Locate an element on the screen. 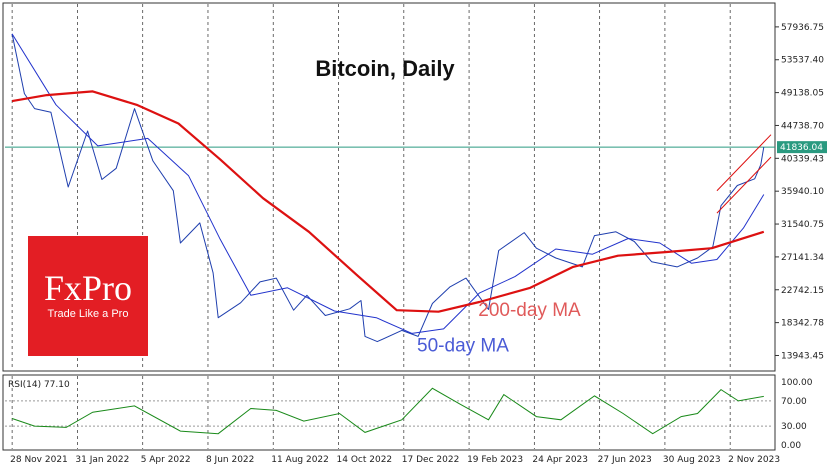  channel-upper-line is located at coordinates (744, 163).